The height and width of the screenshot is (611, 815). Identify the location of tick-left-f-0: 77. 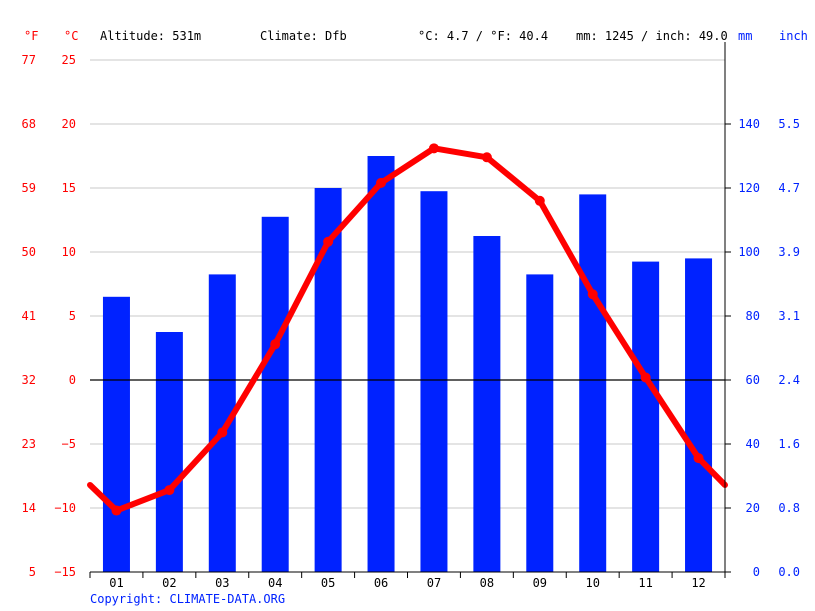
(29, 60).